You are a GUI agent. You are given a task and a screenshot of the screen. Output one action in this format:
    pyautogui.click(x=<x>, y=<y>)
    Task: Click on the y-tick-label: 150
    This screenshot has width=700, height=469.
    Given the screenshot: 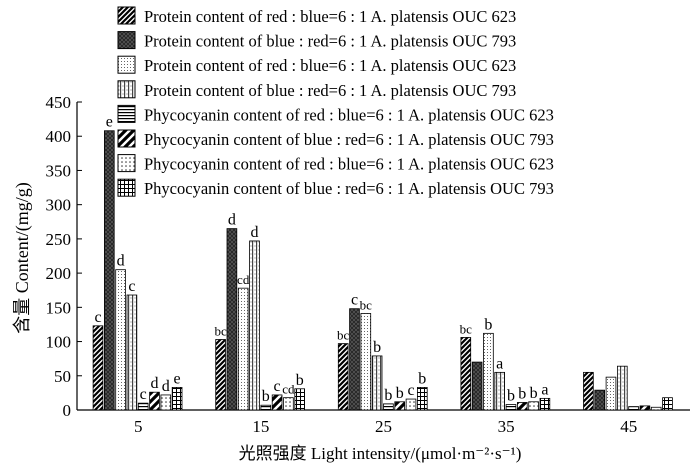 What is the action you would take?
    pyautogui.click(x=59, y=307)
    